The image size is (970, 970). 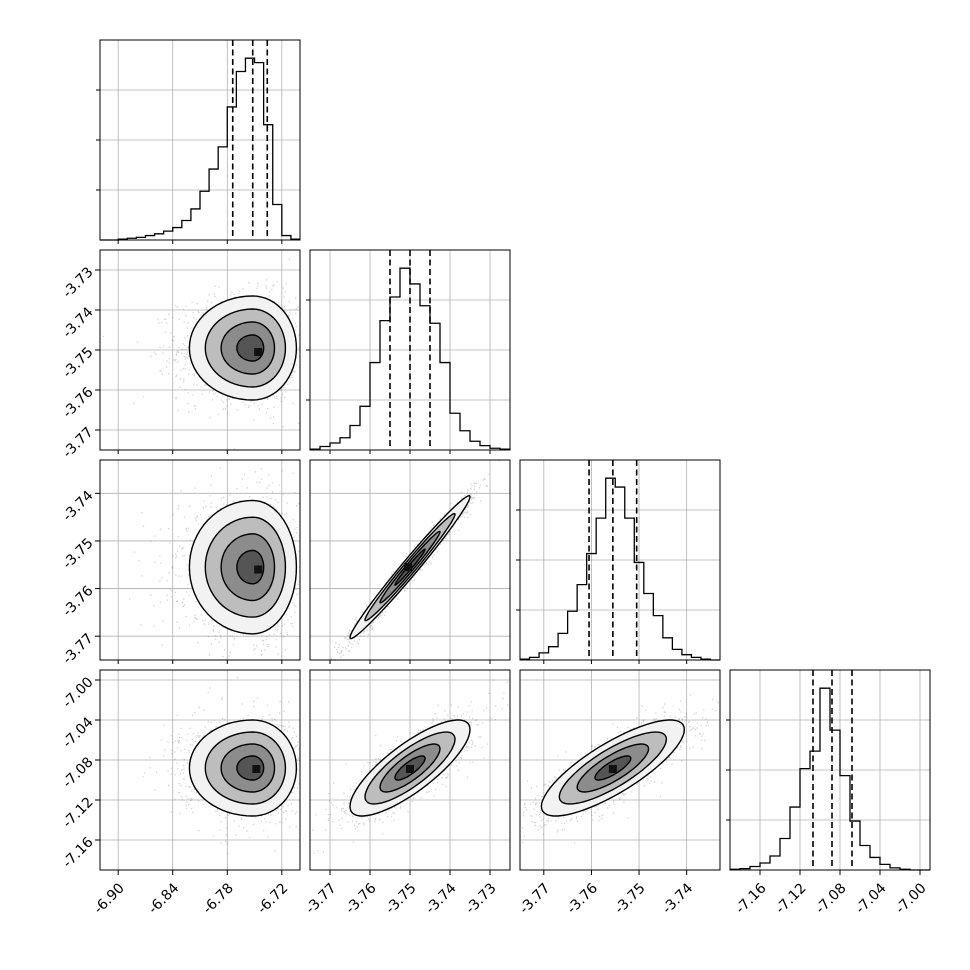 What do you see at coordinates (831, 898) in the screenshot?
I see `x-tick-label-3-2: -7.08` at bounding box center [831, 898].